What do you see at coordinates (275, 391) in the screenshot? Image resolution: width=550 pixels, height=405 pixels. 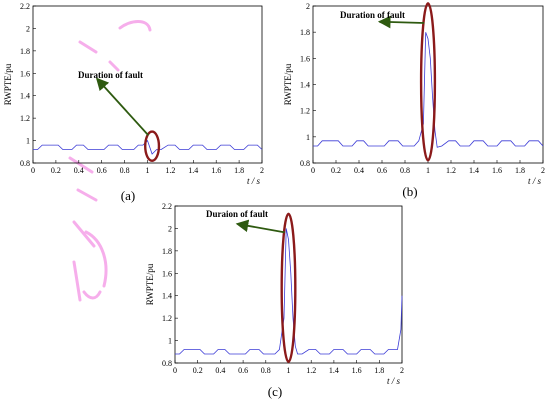 I see `panel-label: (c)` at bounding box center [275, 391].